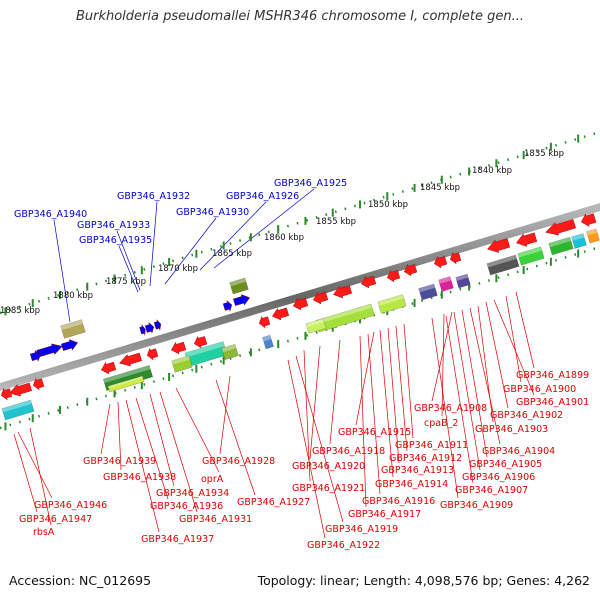  I want to click on gene-label-red: GBP346_A1904, so click(518, 451).